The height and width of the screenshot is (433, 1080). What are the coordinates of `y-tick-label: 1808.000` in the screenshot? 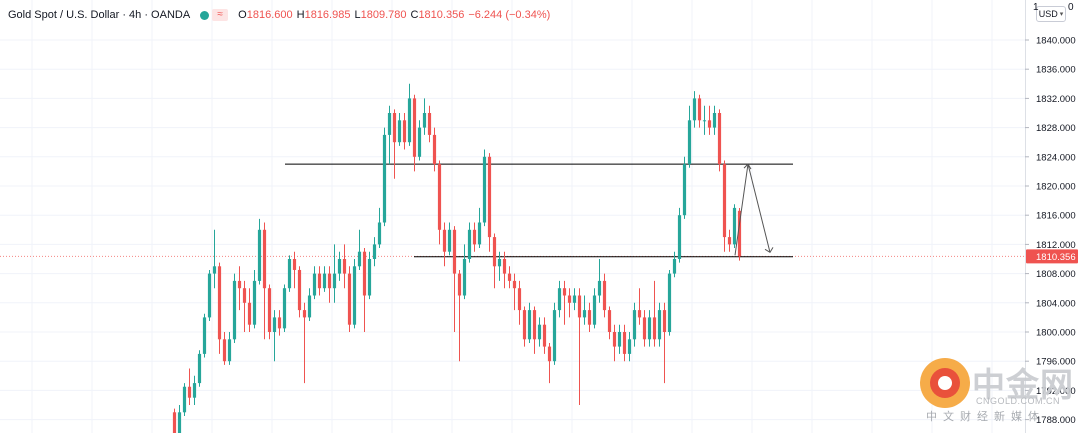 It's located at (1056, 274).